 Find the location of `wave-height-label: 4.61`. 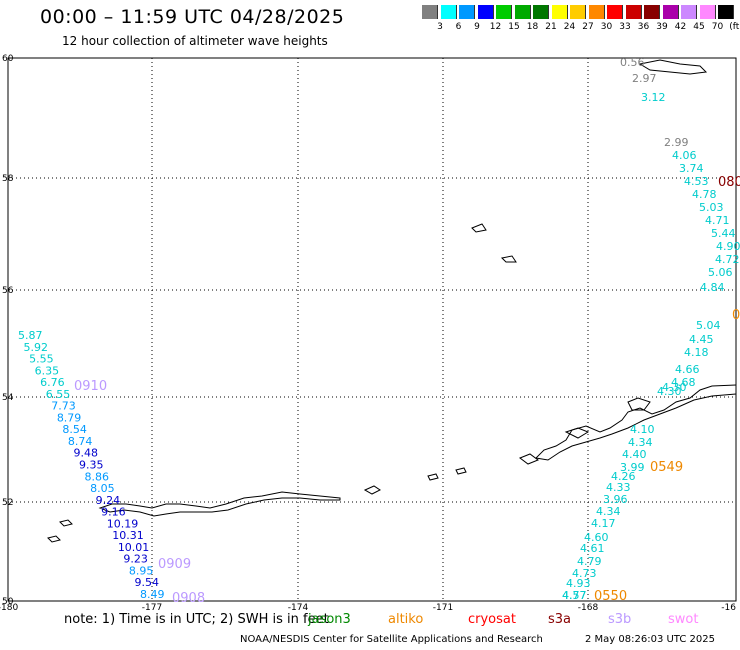

wave-height-label: 4.61 is located at coordinates (592, 548).